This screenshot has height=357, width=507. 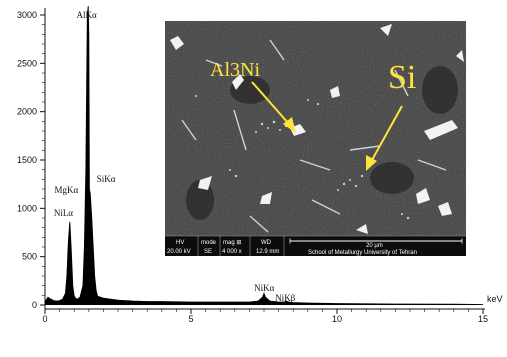 What do you see at coordinates (337, 319) in the screenshot?
I see `x-tick-label: 10` at bounding box center [337, 319].